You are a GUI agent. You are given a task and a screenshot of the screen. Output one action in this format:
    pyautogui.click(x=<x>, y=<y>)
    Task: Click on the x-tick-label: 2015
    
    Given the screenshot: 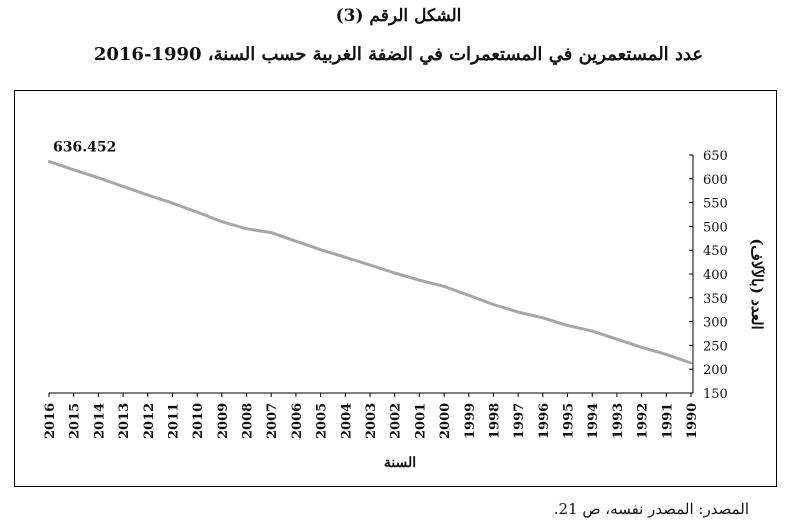 What is the action you would take?
    pyautogui.click(x=75, y=421)
    